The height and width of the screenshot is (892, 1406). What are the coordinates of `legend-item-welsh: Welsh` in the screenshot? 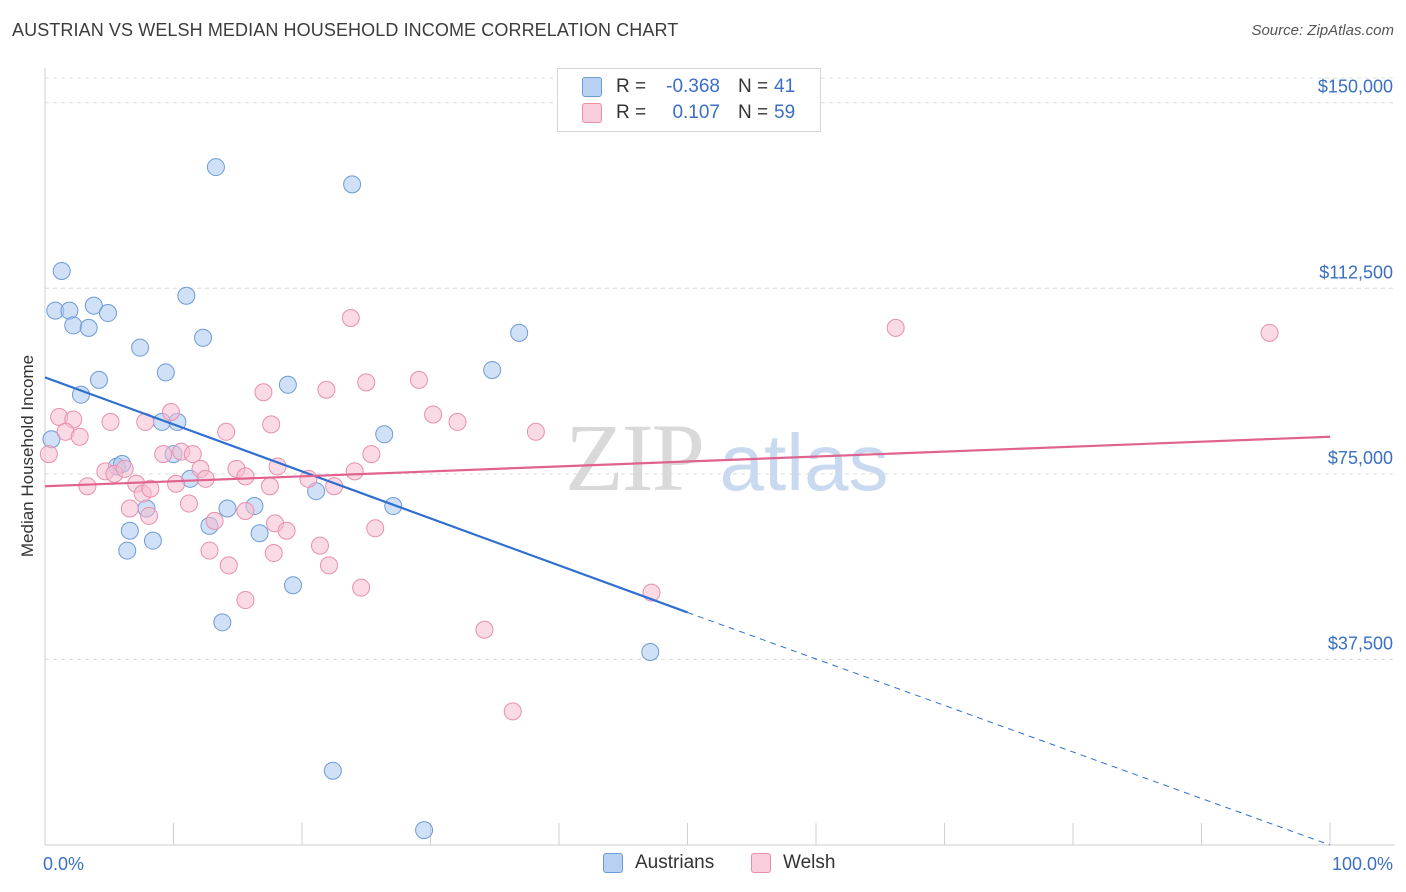 It's located at (793, 863).